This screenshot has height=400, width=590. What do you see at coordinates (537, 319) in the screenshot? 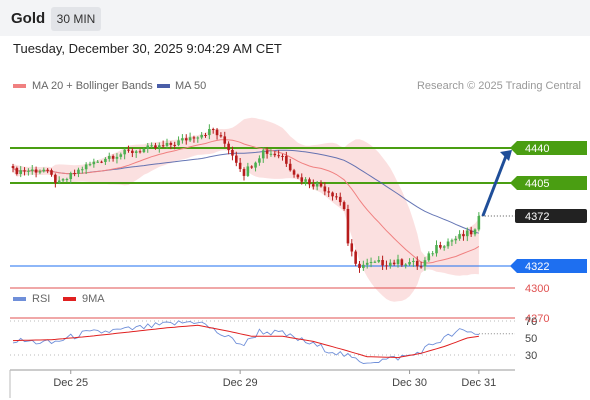
I see `support-label-4270: 4270` at bounding box center [537, 319].